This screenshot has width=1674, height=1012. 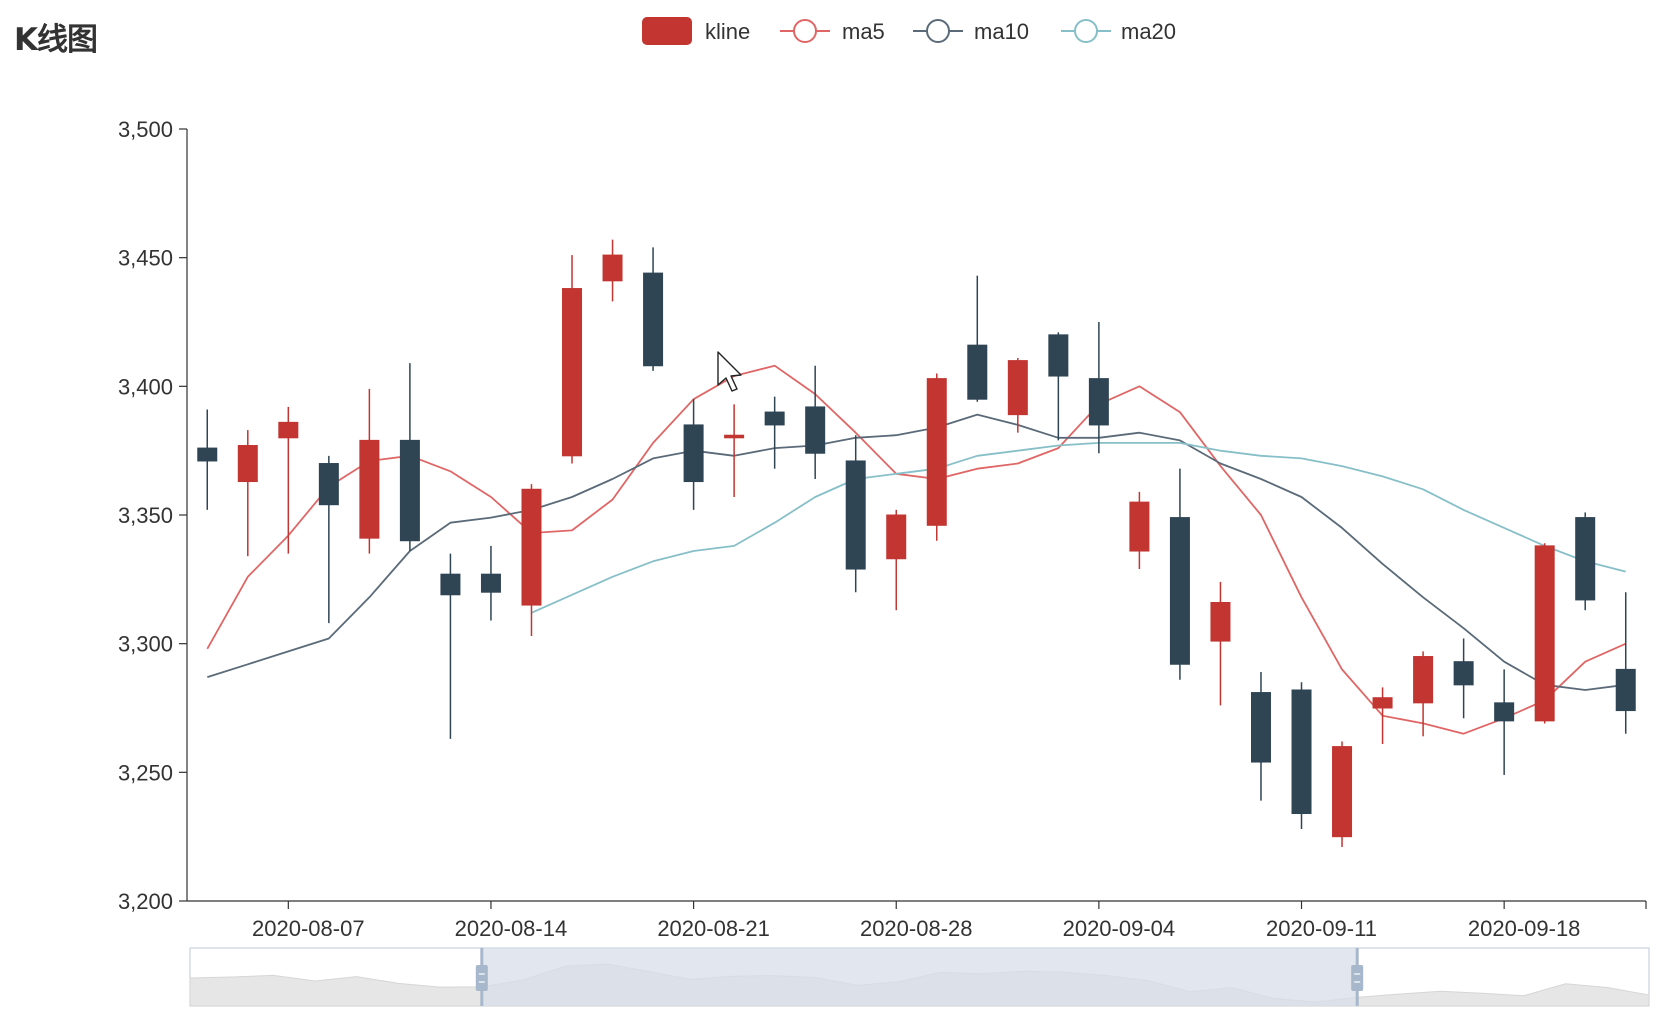 What do you see at coordinates (1001, 31) in the screenshot?
I see `legend-label: ma10` at bounding box center [1001, 31].